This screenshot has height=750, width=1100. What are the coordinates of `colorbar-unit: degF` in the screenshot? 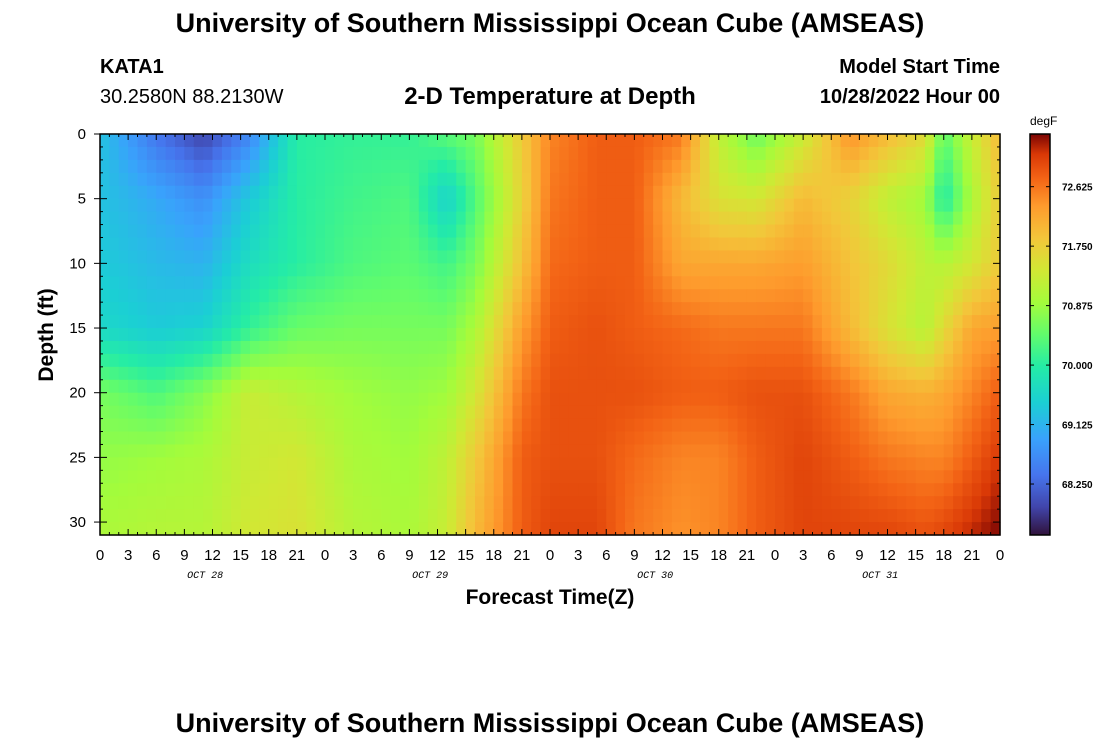 It's located at (1043, 121).